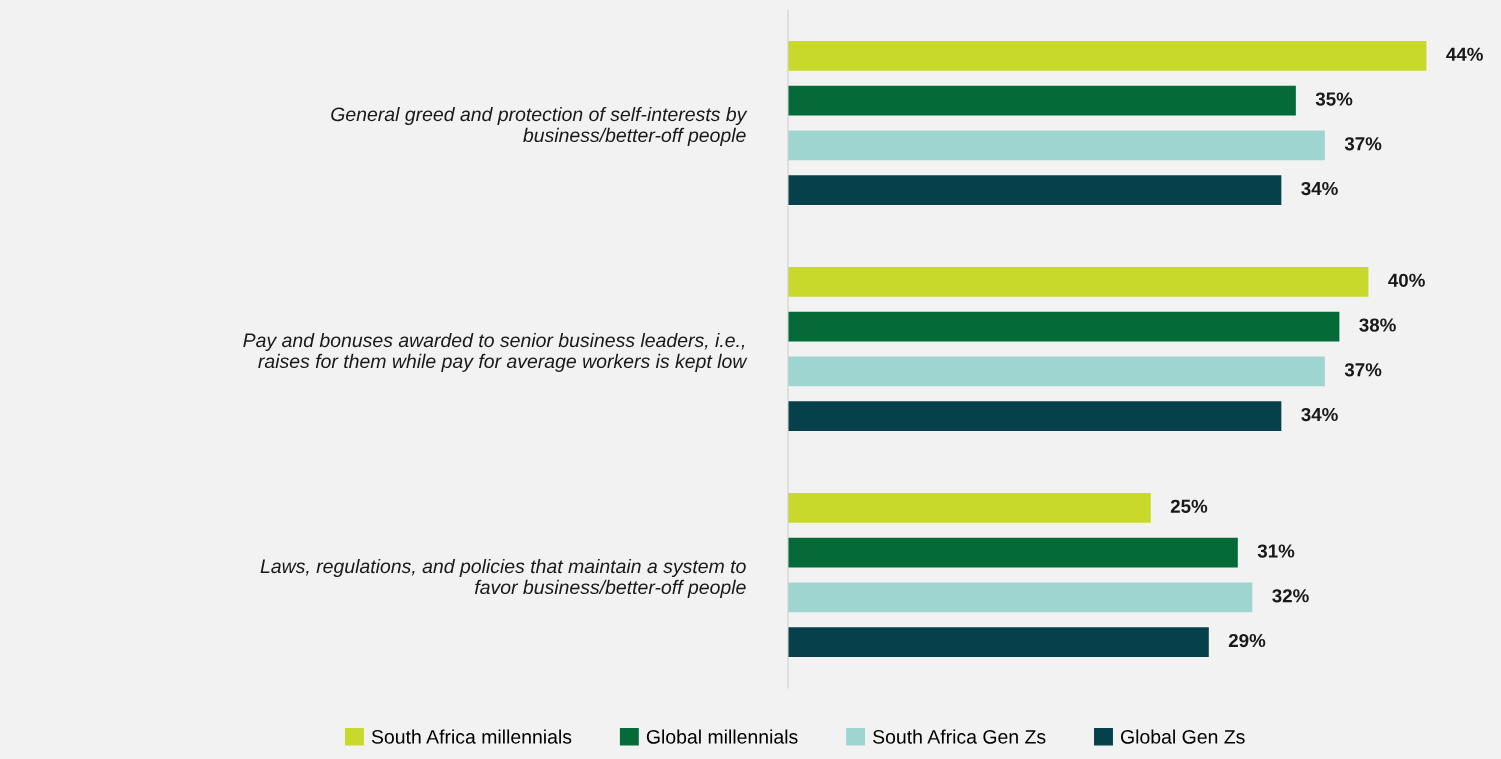 The image size is (1501, 759). I want to click on legend-label: Global Gen Zs, so click(1183, 736).